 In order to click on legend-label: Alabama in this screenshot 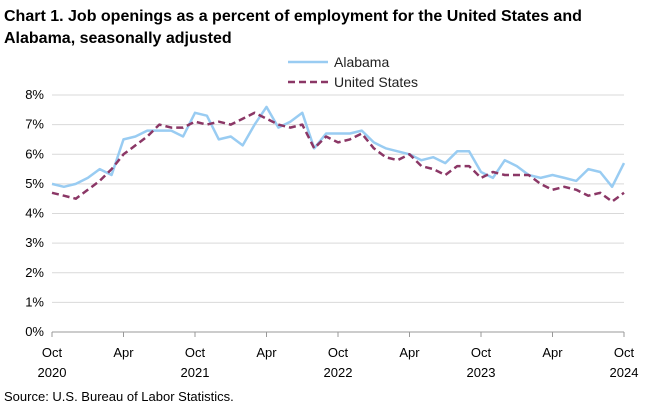, I will do `click(361, 62)`.